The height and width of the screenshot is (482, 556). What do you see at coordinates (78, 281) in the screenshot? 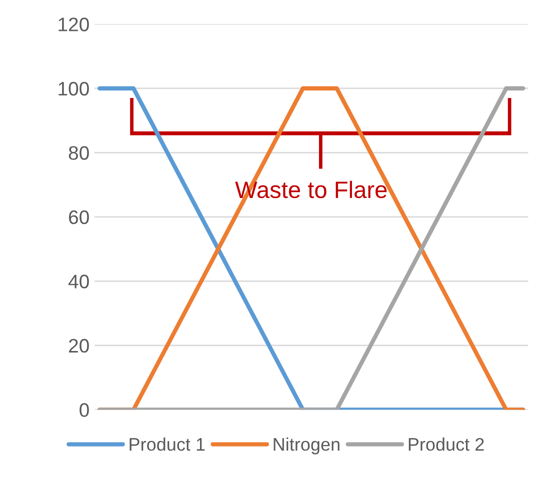
I see `y-tick-label: 40` at bounding box center [78, 281].